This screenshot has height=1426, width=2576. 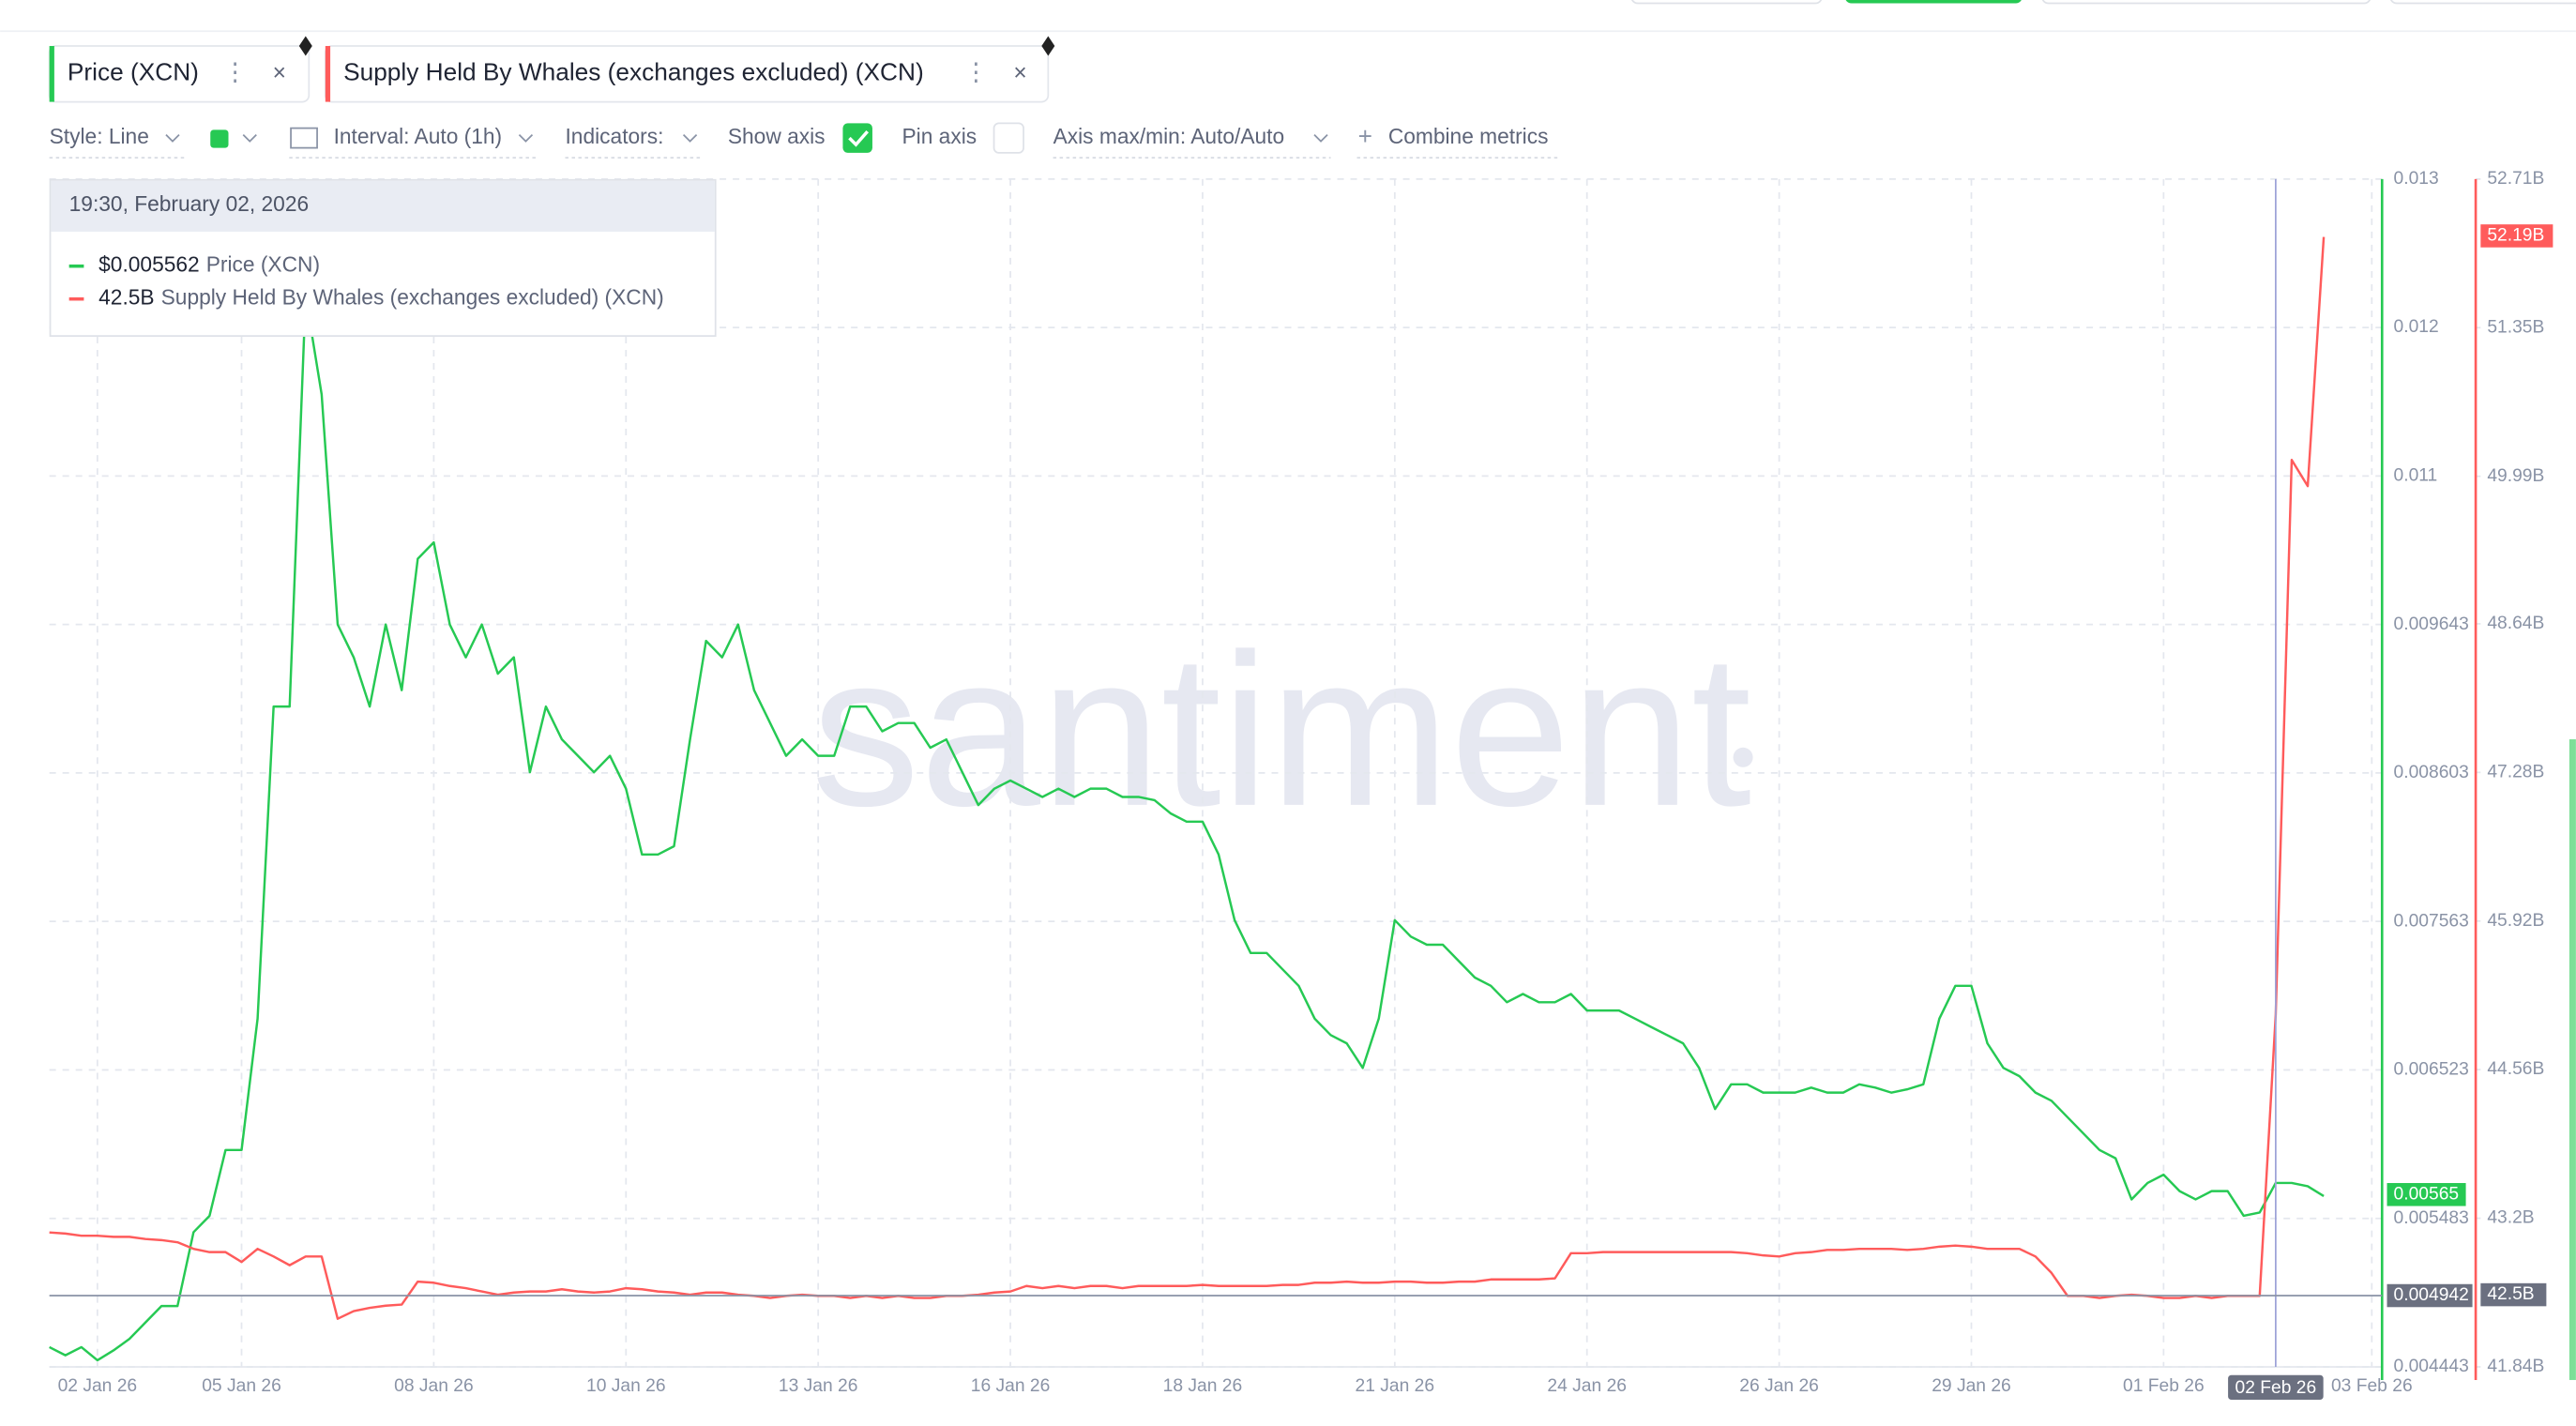 I want to click on y-tick-label: 0.004443, so click(x=2431, y=1366).